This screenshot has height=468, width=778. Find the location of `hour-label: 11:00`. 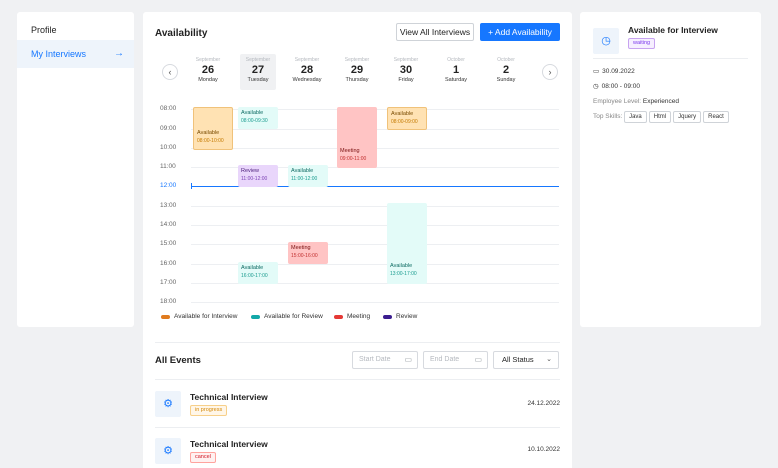

hour-label: 11:00 is located at coordinates (168, 166).